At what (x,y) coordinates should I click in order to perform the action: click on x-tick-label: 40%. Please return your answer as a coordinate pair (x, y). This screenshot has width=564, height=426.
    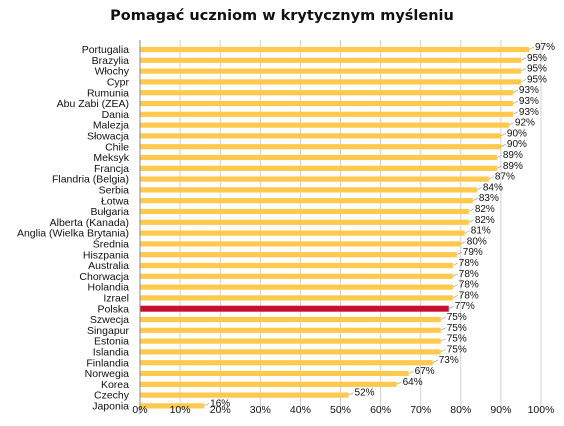
    Looking at the image, I should click on (300, 410).